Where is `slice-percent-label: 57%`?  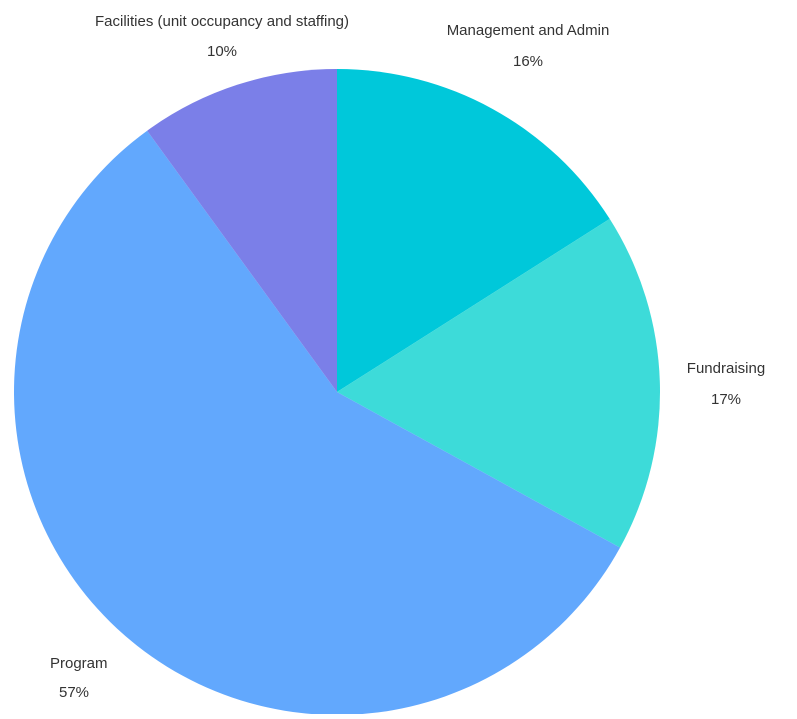
slice-percent-label: 57% is located at coordinates (74, 692).